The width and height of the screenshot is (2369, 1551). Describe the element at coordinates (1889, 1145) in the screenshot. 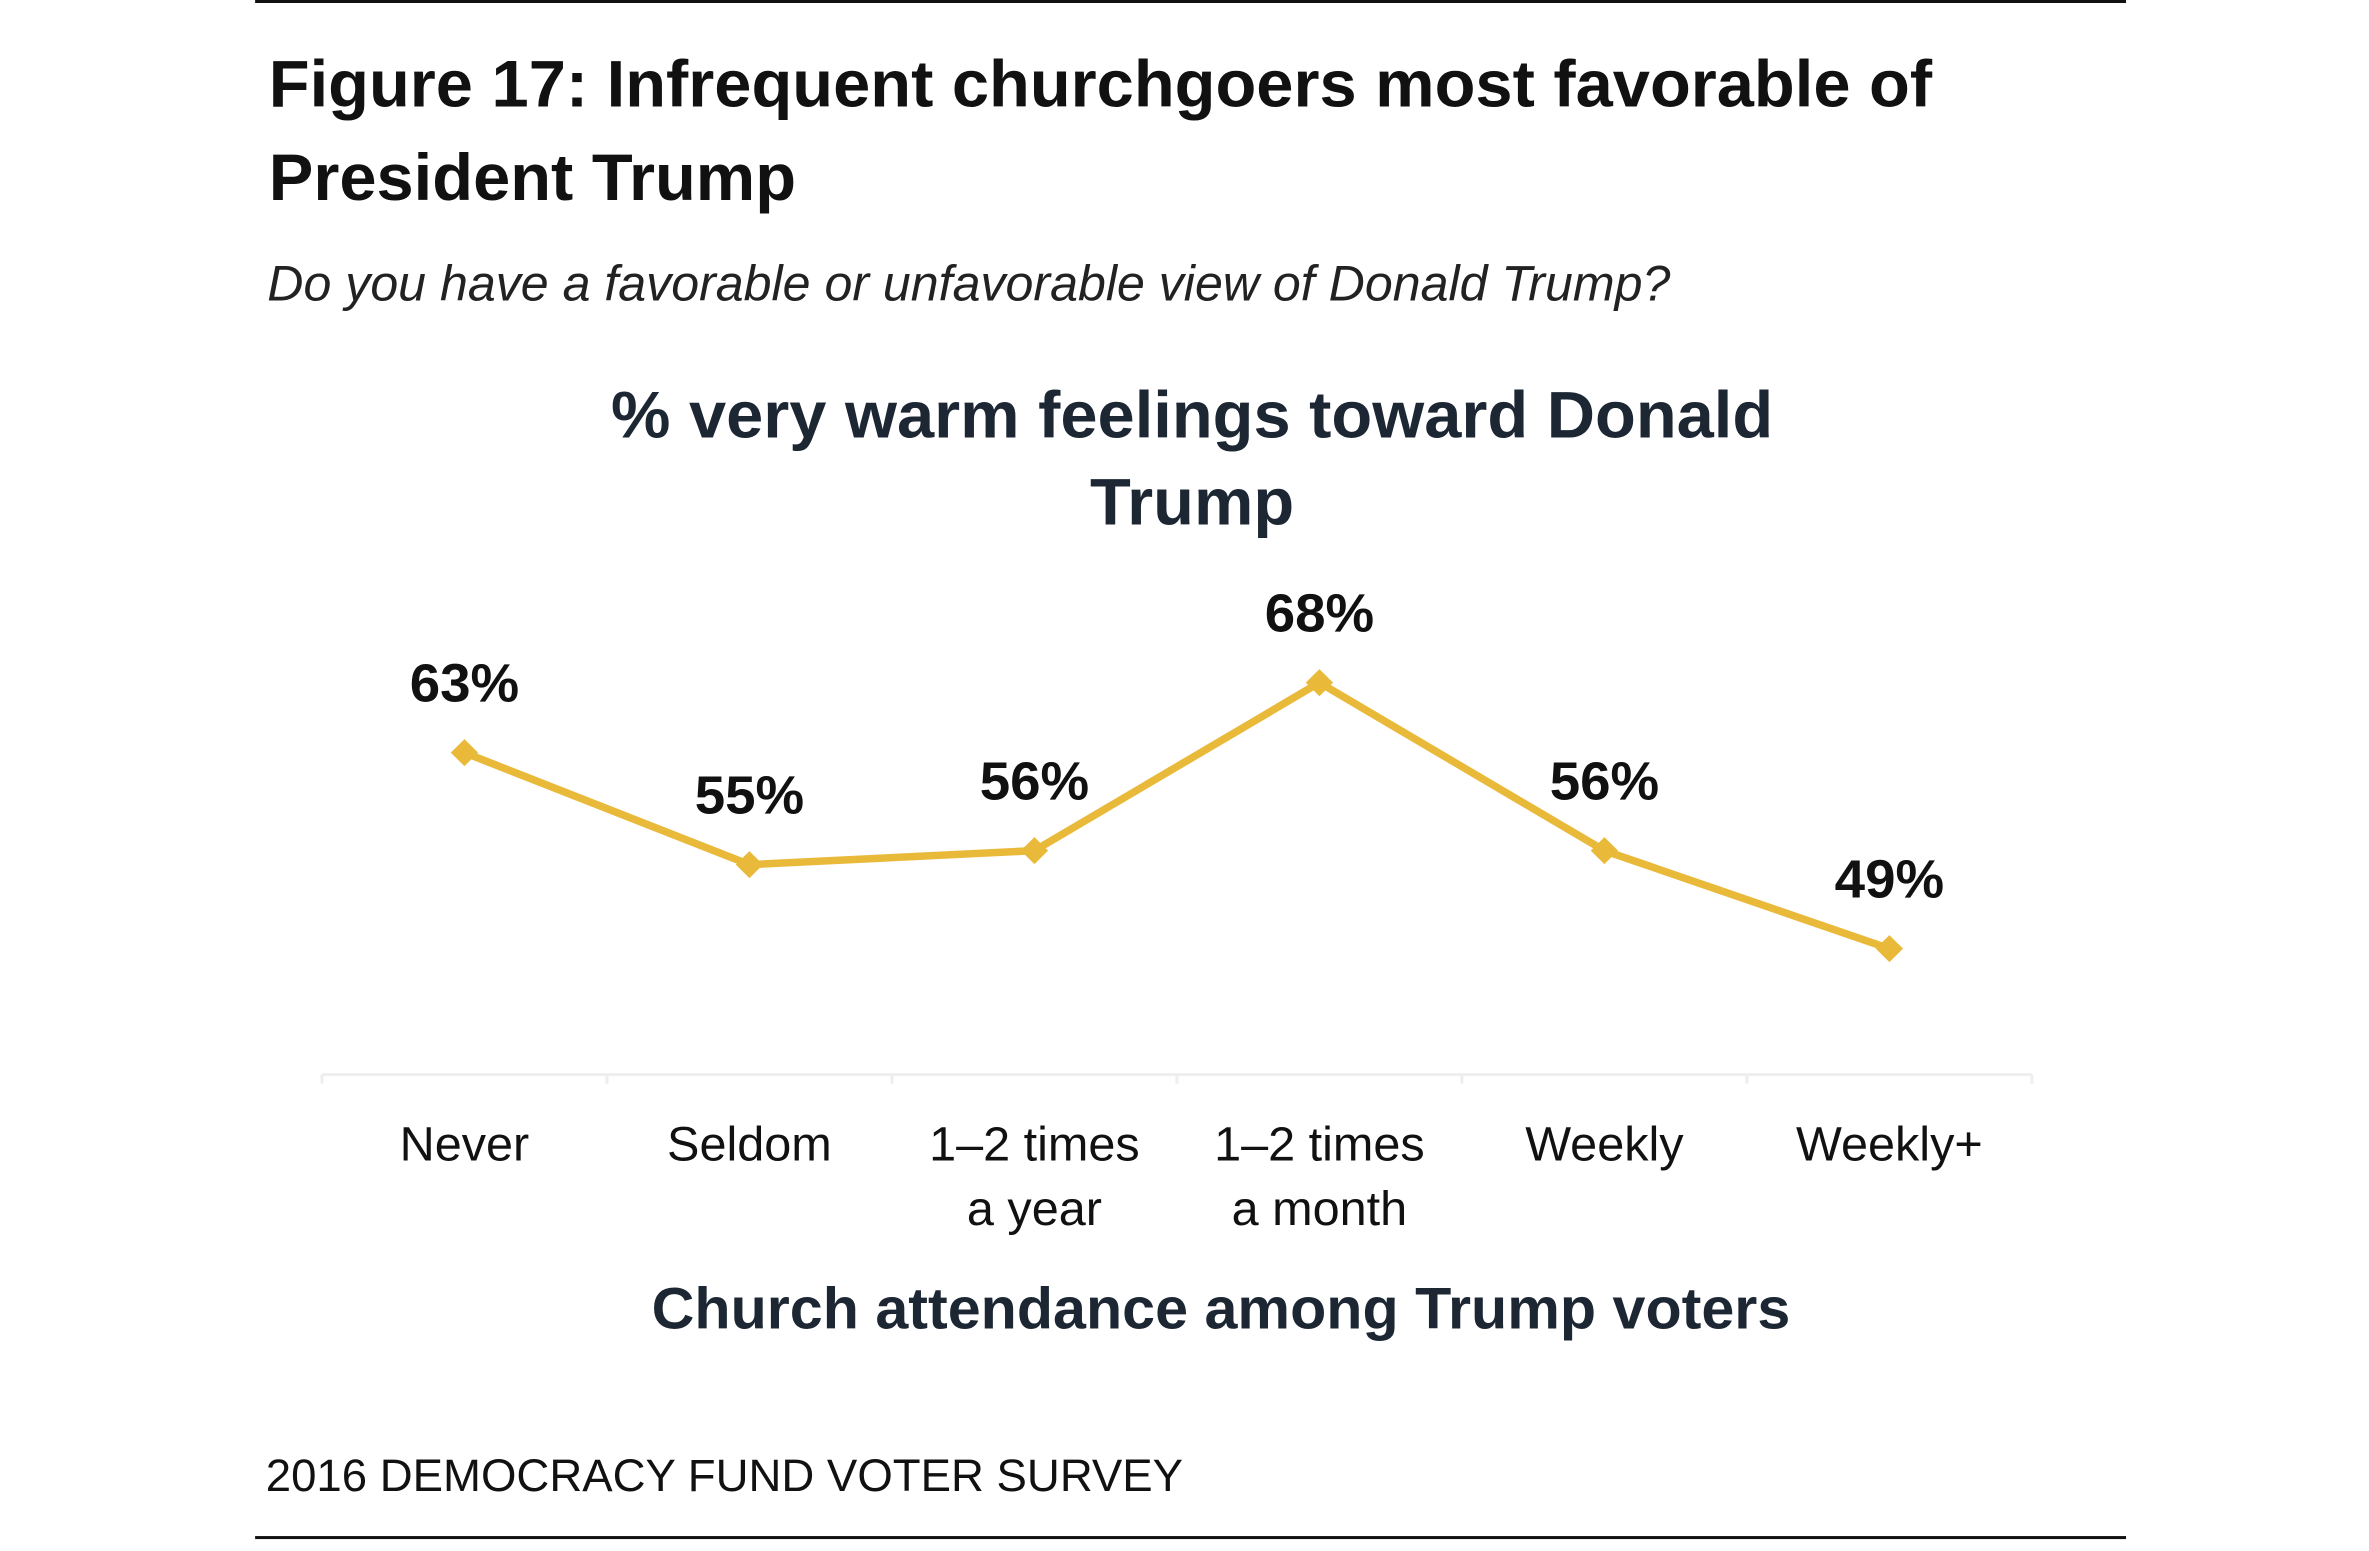

I see `x-tick-label: Weekly+` at that location.